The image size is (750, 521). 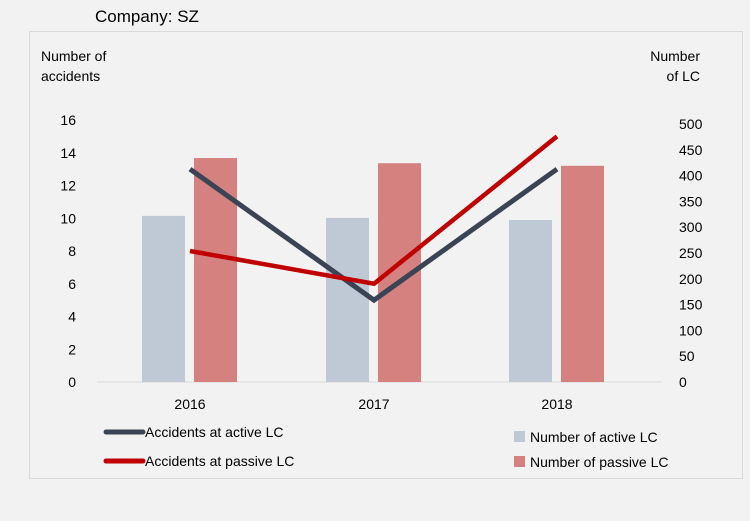 What do you see at coordinates (214, 432) in the screenshot?
I see `legend-label: Accidents at active LC` at bounding box center [214, 432].